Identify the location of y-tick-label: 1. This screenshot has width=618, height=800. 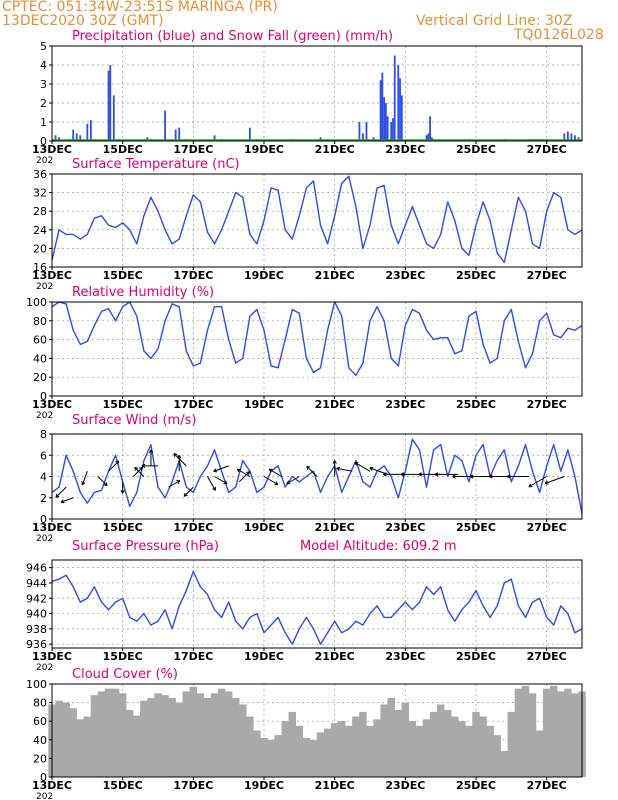
(43, 122).